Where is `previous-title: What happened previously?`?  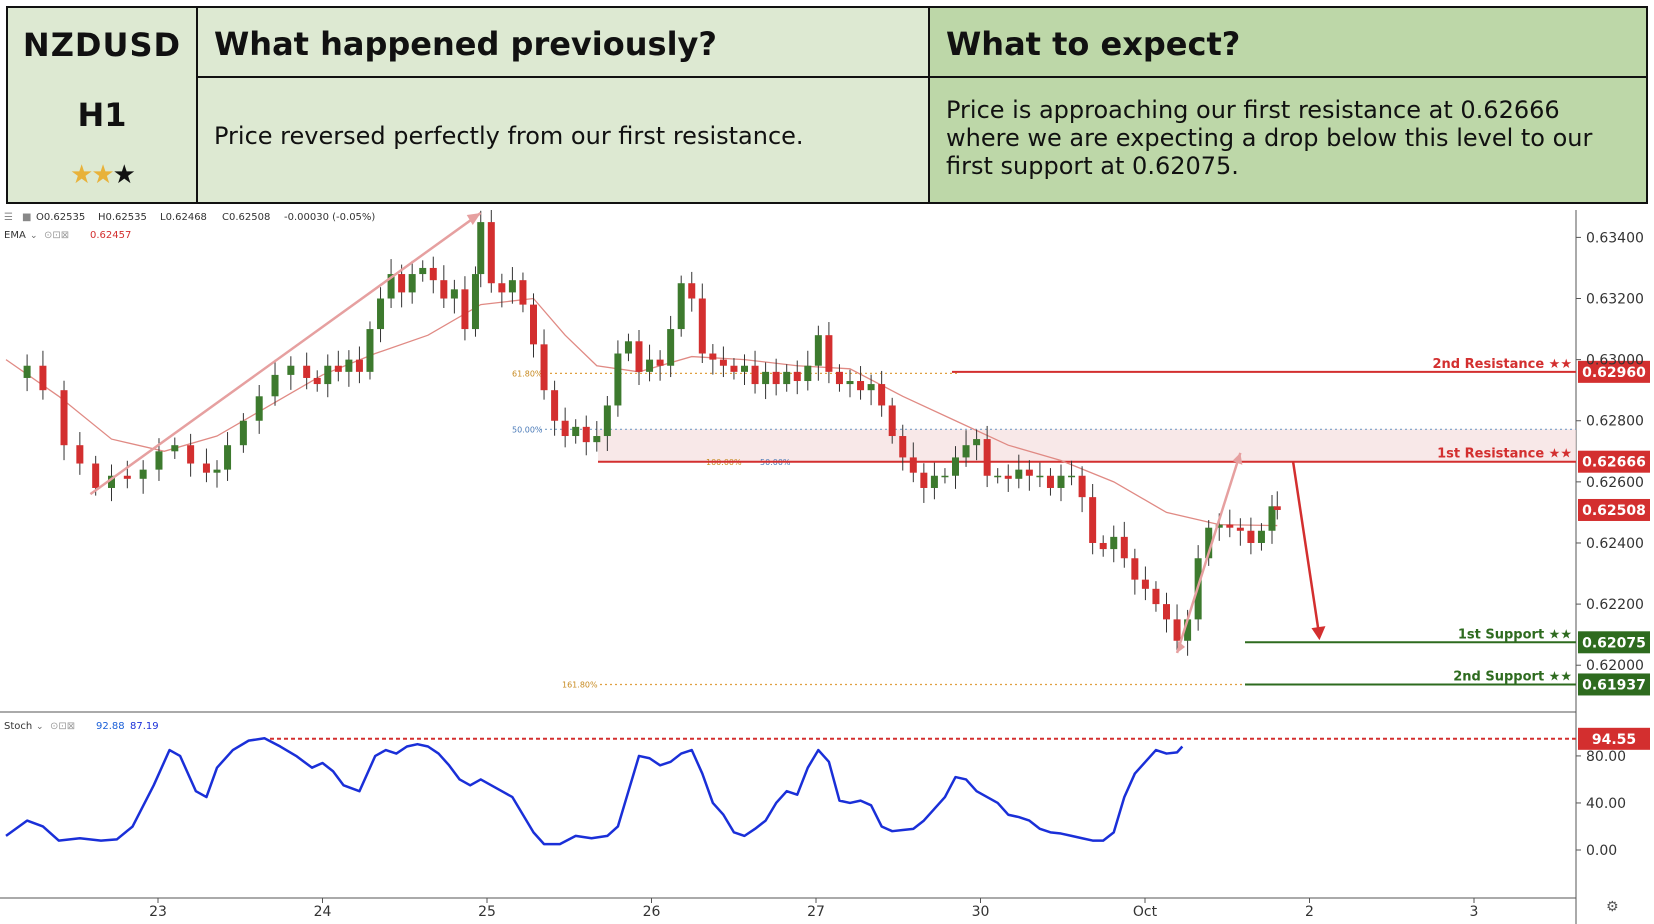
previous-title: What happened previously? is located at coordinates (465, 44).